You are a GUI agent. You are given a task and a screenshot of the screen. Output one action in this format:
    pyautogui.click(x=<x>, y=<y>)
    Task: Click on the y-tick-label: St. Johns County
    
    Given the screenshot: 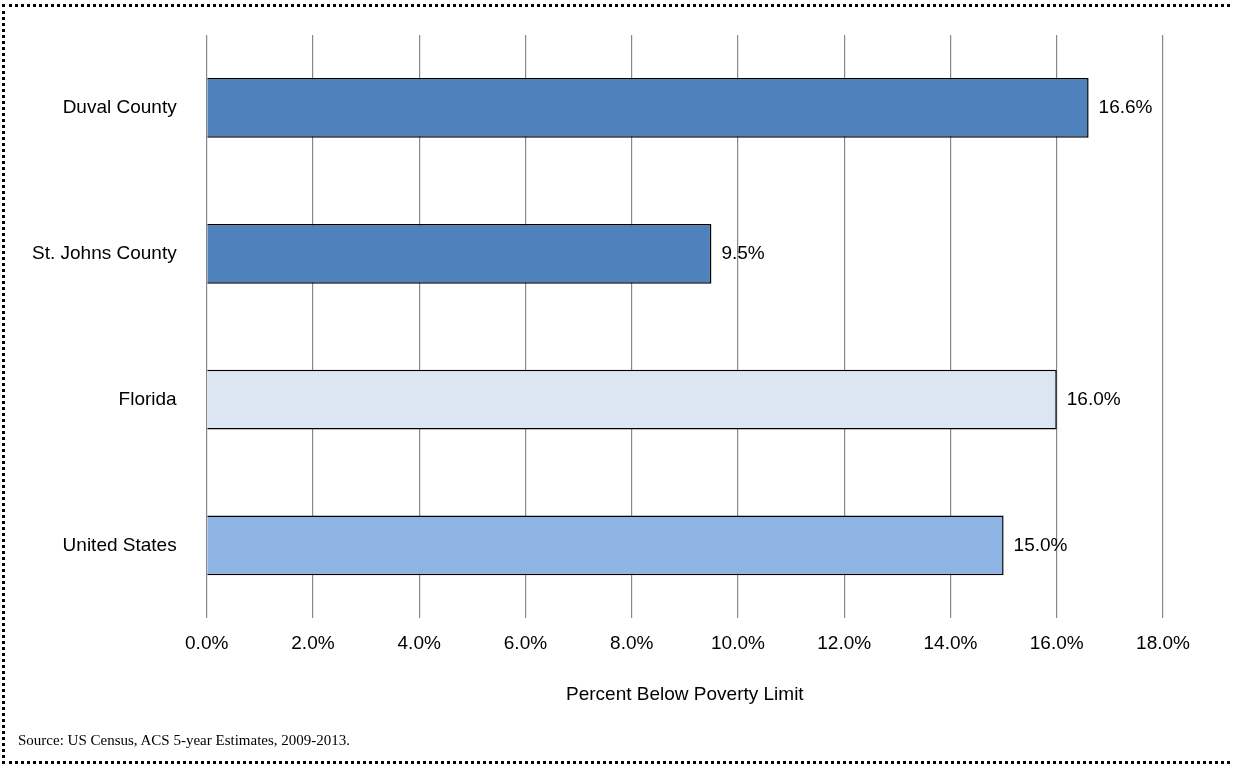 What is the action you would take?
    pyautogui.click(x=104, y=253)
    